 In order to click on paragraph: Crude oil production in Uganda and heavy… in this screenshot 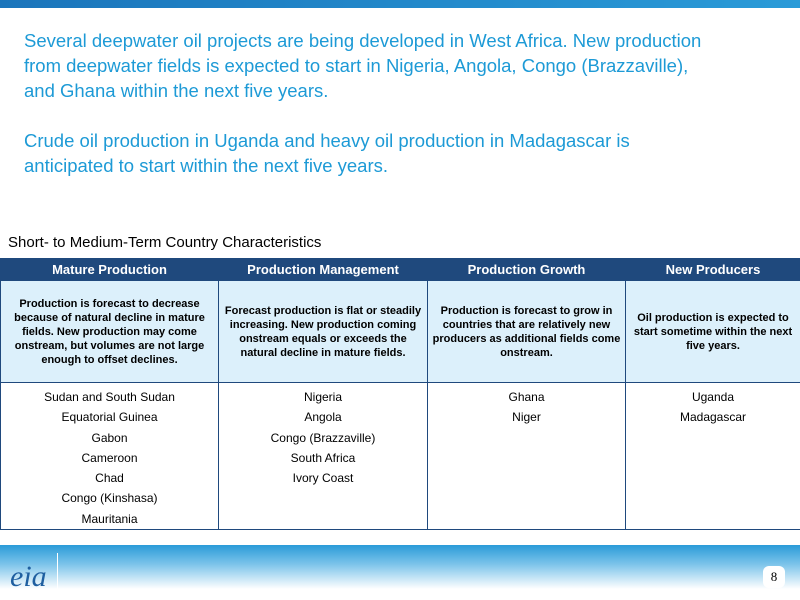, I will do `click(327, 153)`.